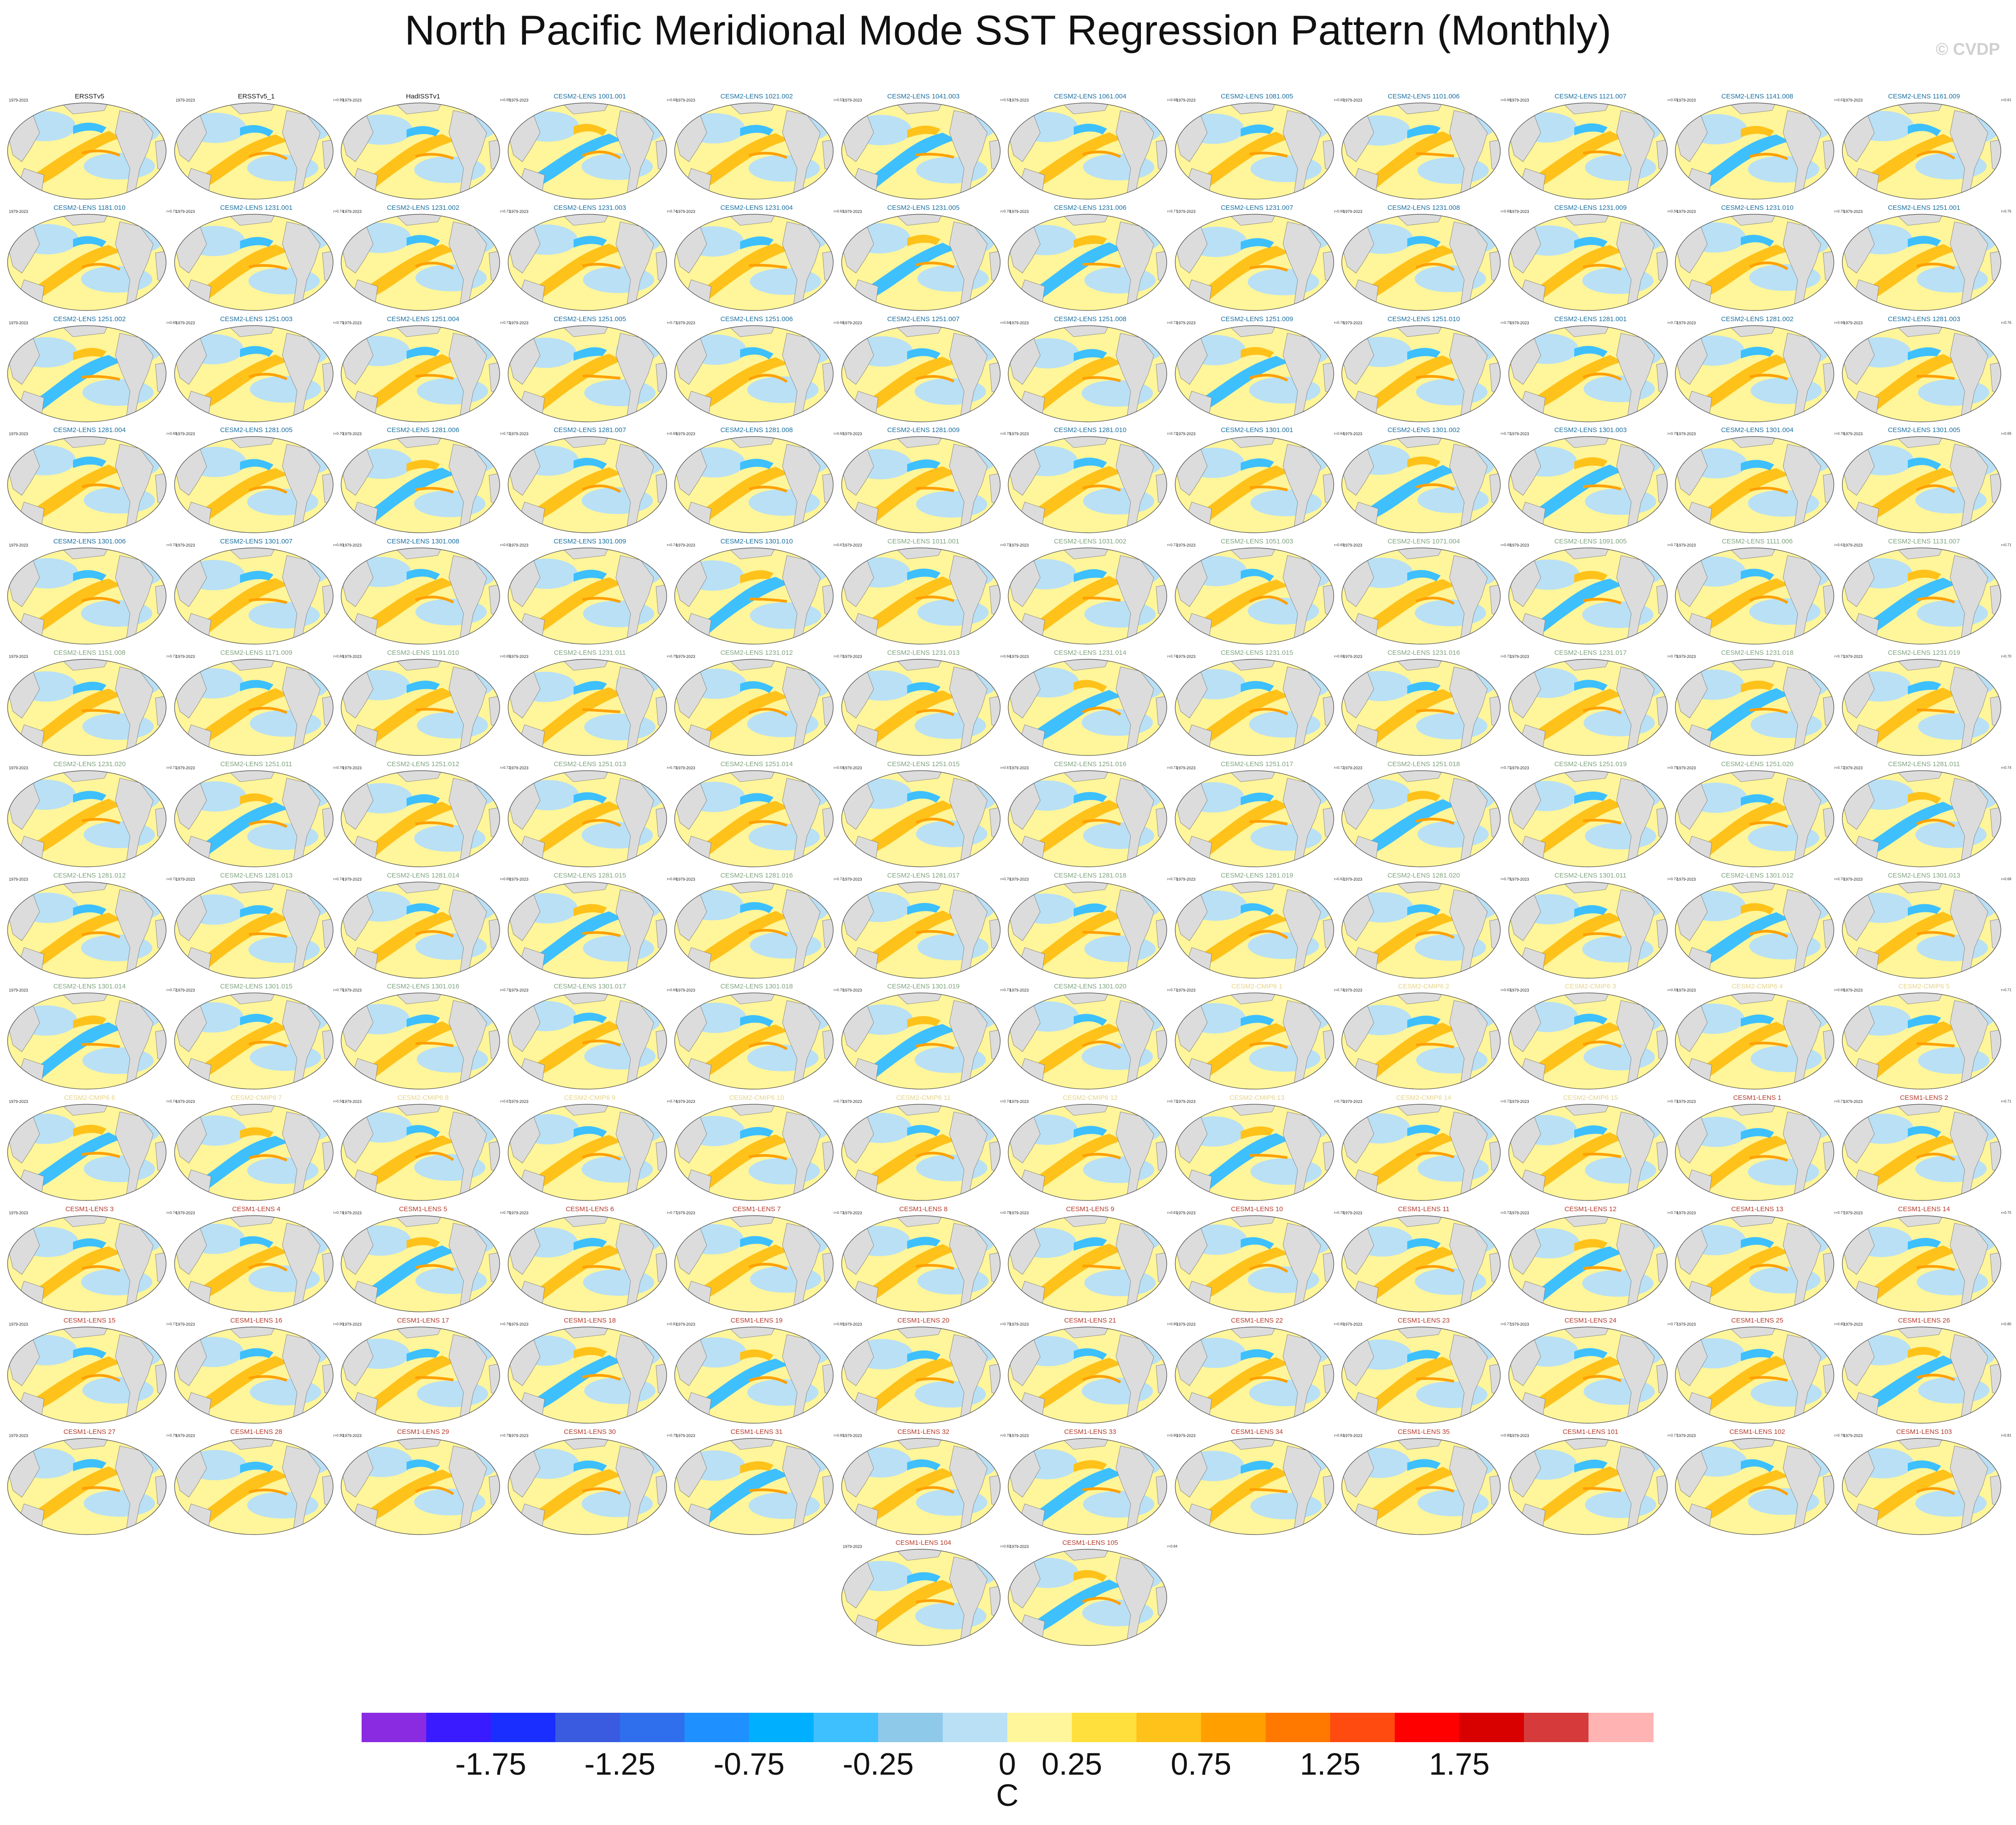 This screenshot has height=1825, width=2016. I want to click on panel-title: CESM2-LENS 1141.008, so click(1757, 97).